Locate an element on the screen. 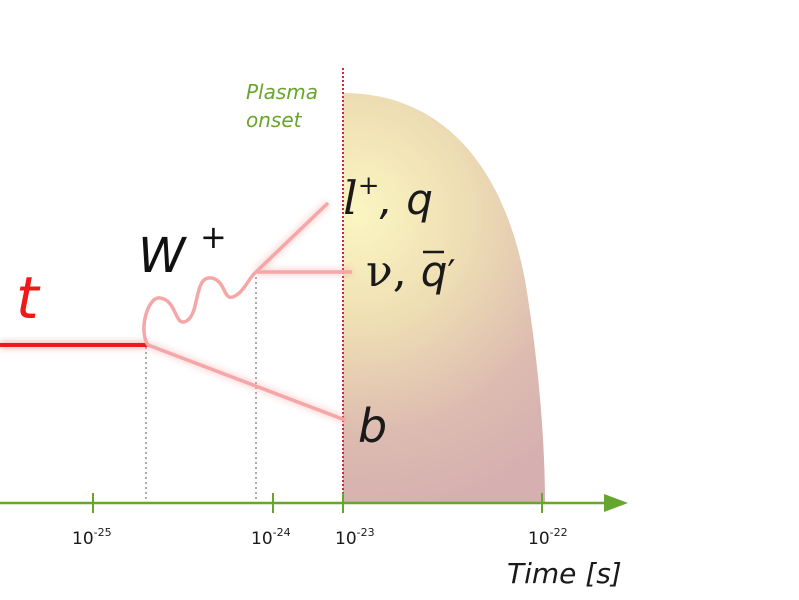 This screenshot has width=799, height=600. neutrino-label: ν, q′ is located at coordinates (411, 271).